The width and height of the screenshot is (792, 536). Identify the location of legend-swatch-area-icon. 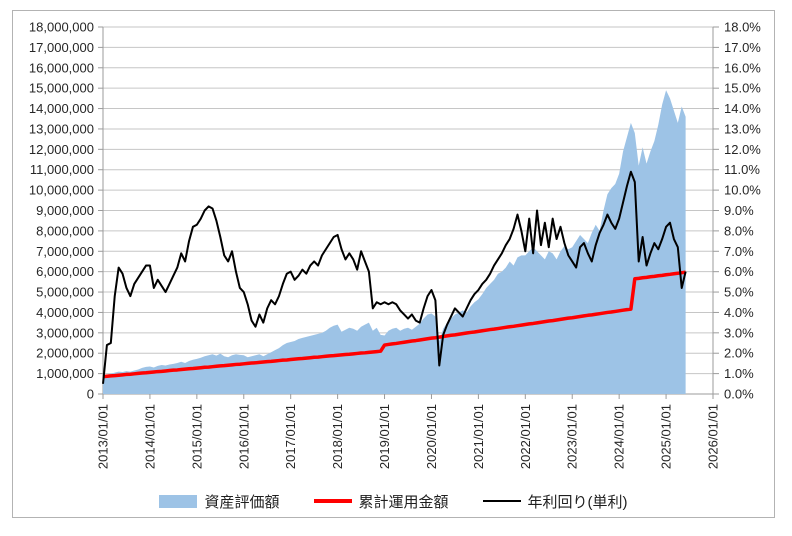
(178, 501).